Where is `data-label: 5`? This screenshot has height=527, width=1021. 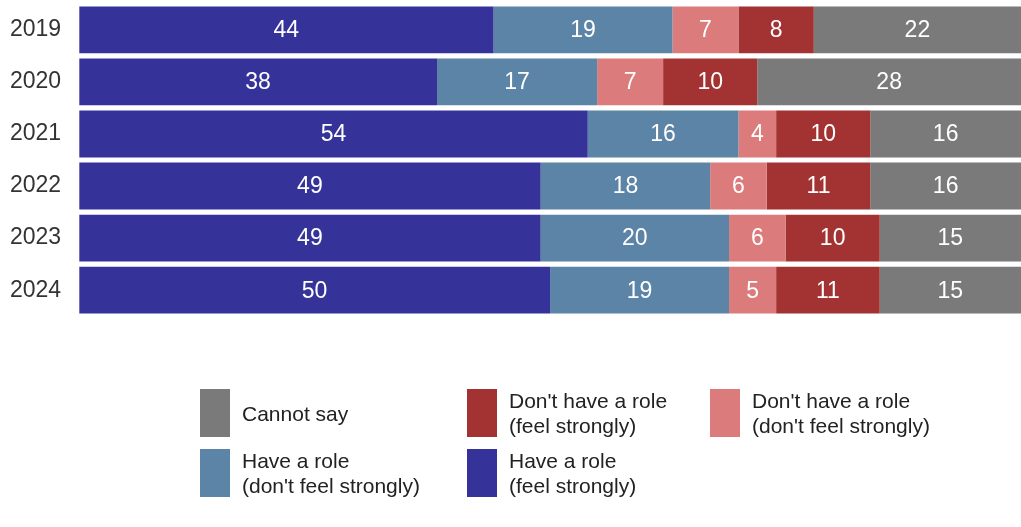
data-label: 5 is located at coordinates (752, 289).